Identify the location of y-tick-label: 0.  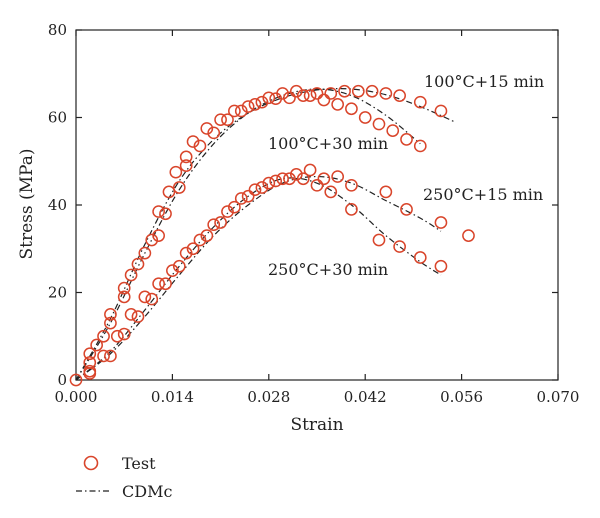
(62, 380).